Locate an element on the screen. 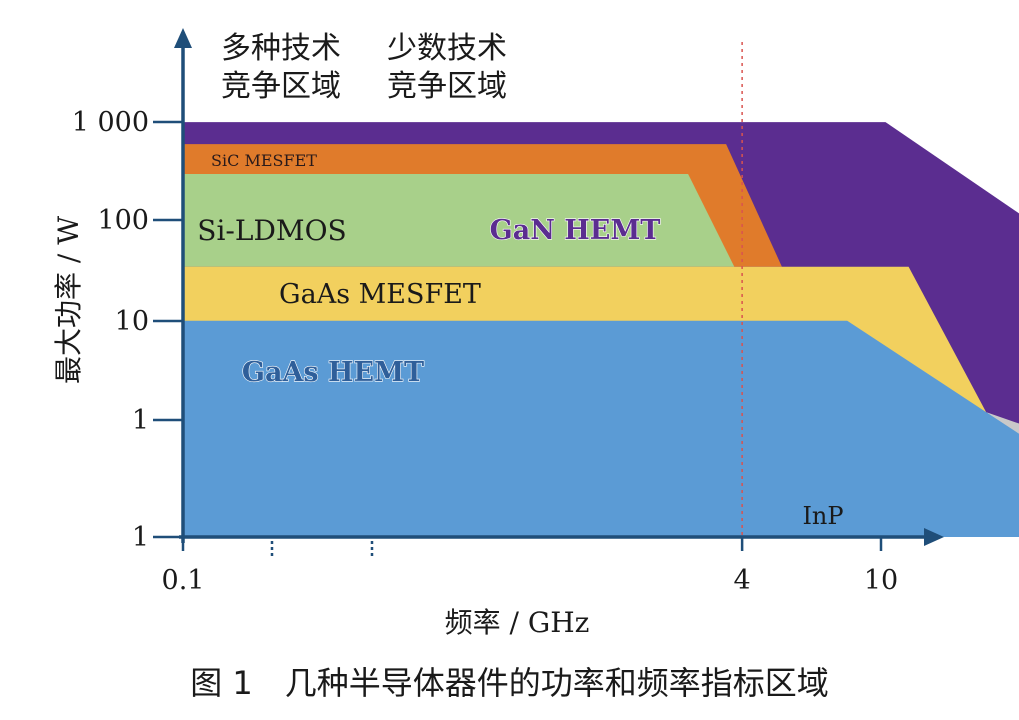 Image resolution: width=1019 pixels, height=720 pixels. region-label-gan-hemt: GaN HEMT is located at coordinates (575, 230).